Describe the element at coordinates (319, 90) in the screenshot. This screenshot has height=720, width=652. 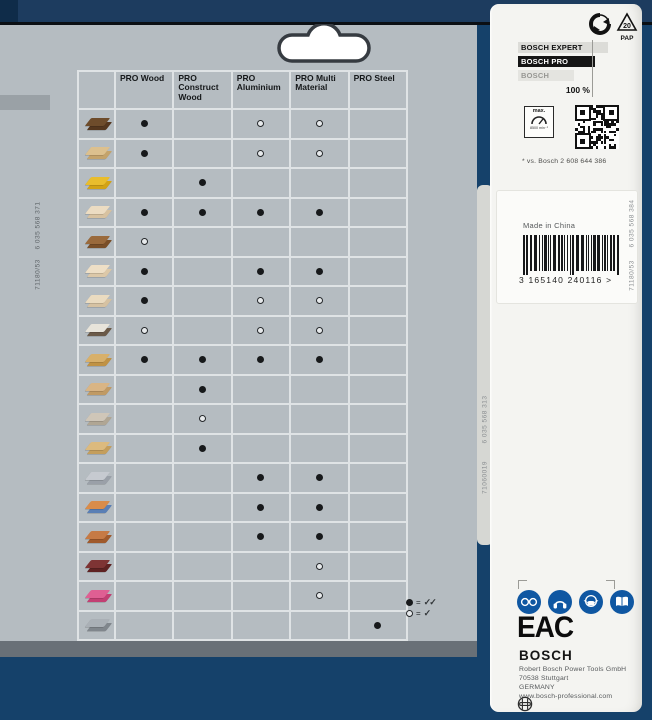
I see `column-header-pro-multi-material: PRO Multi Material` at that location.